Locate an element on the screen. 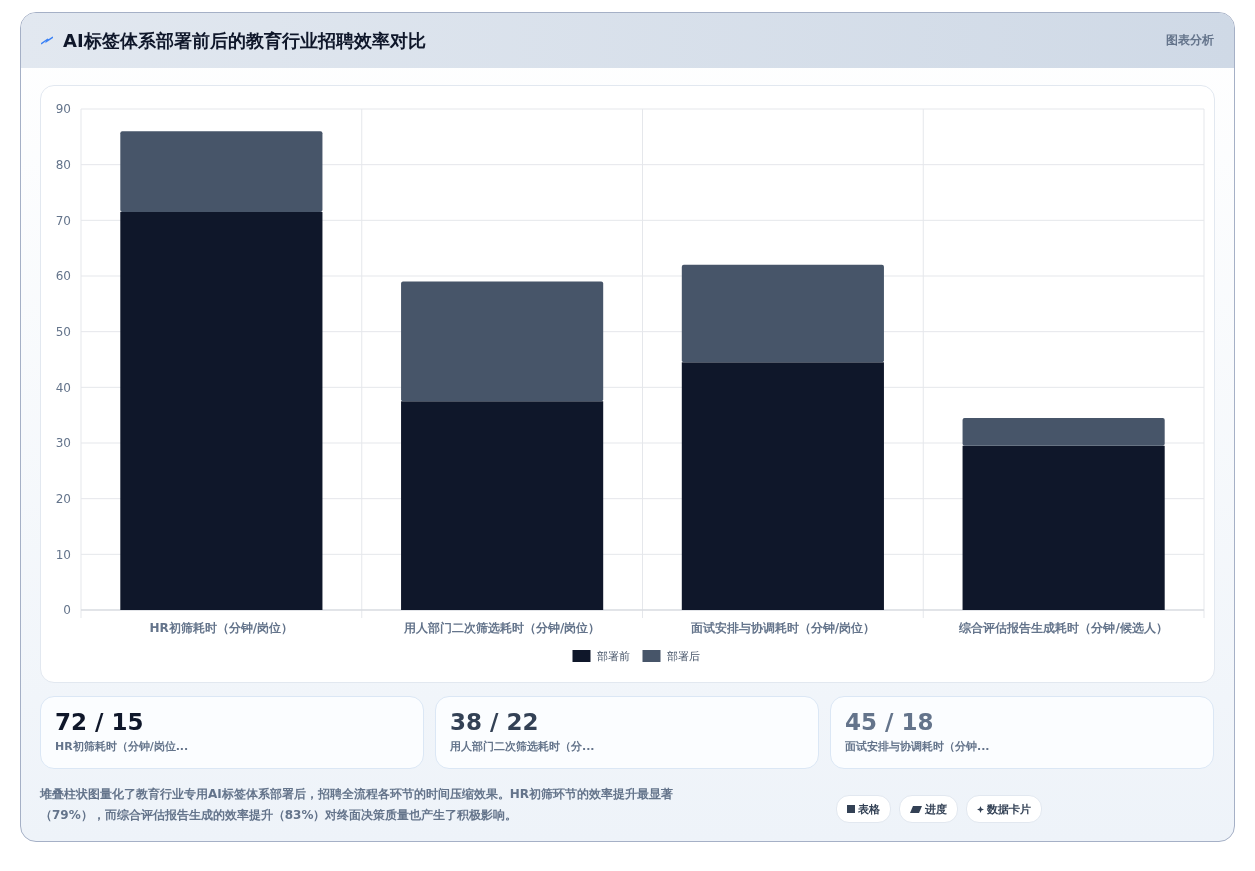 This screenshot has height=871, width=1255. text: 45 / 18 is located at coordinates (890, 722).